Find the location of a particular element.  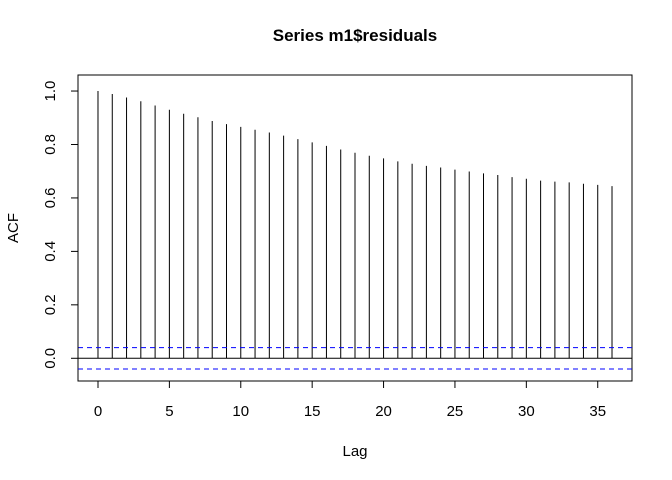

y-tick-label-1: 1.0 is located at coordinates (50, 91).